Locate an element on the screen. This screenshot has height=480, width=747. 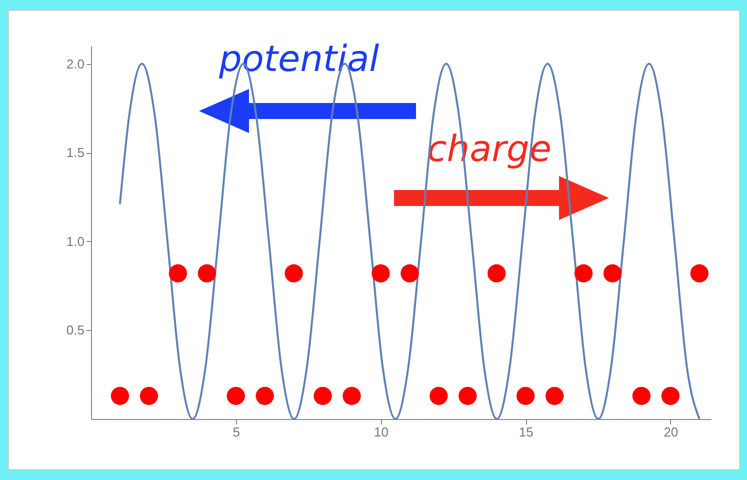
x-tick-label: 5 is located at coordinates (236, 432).